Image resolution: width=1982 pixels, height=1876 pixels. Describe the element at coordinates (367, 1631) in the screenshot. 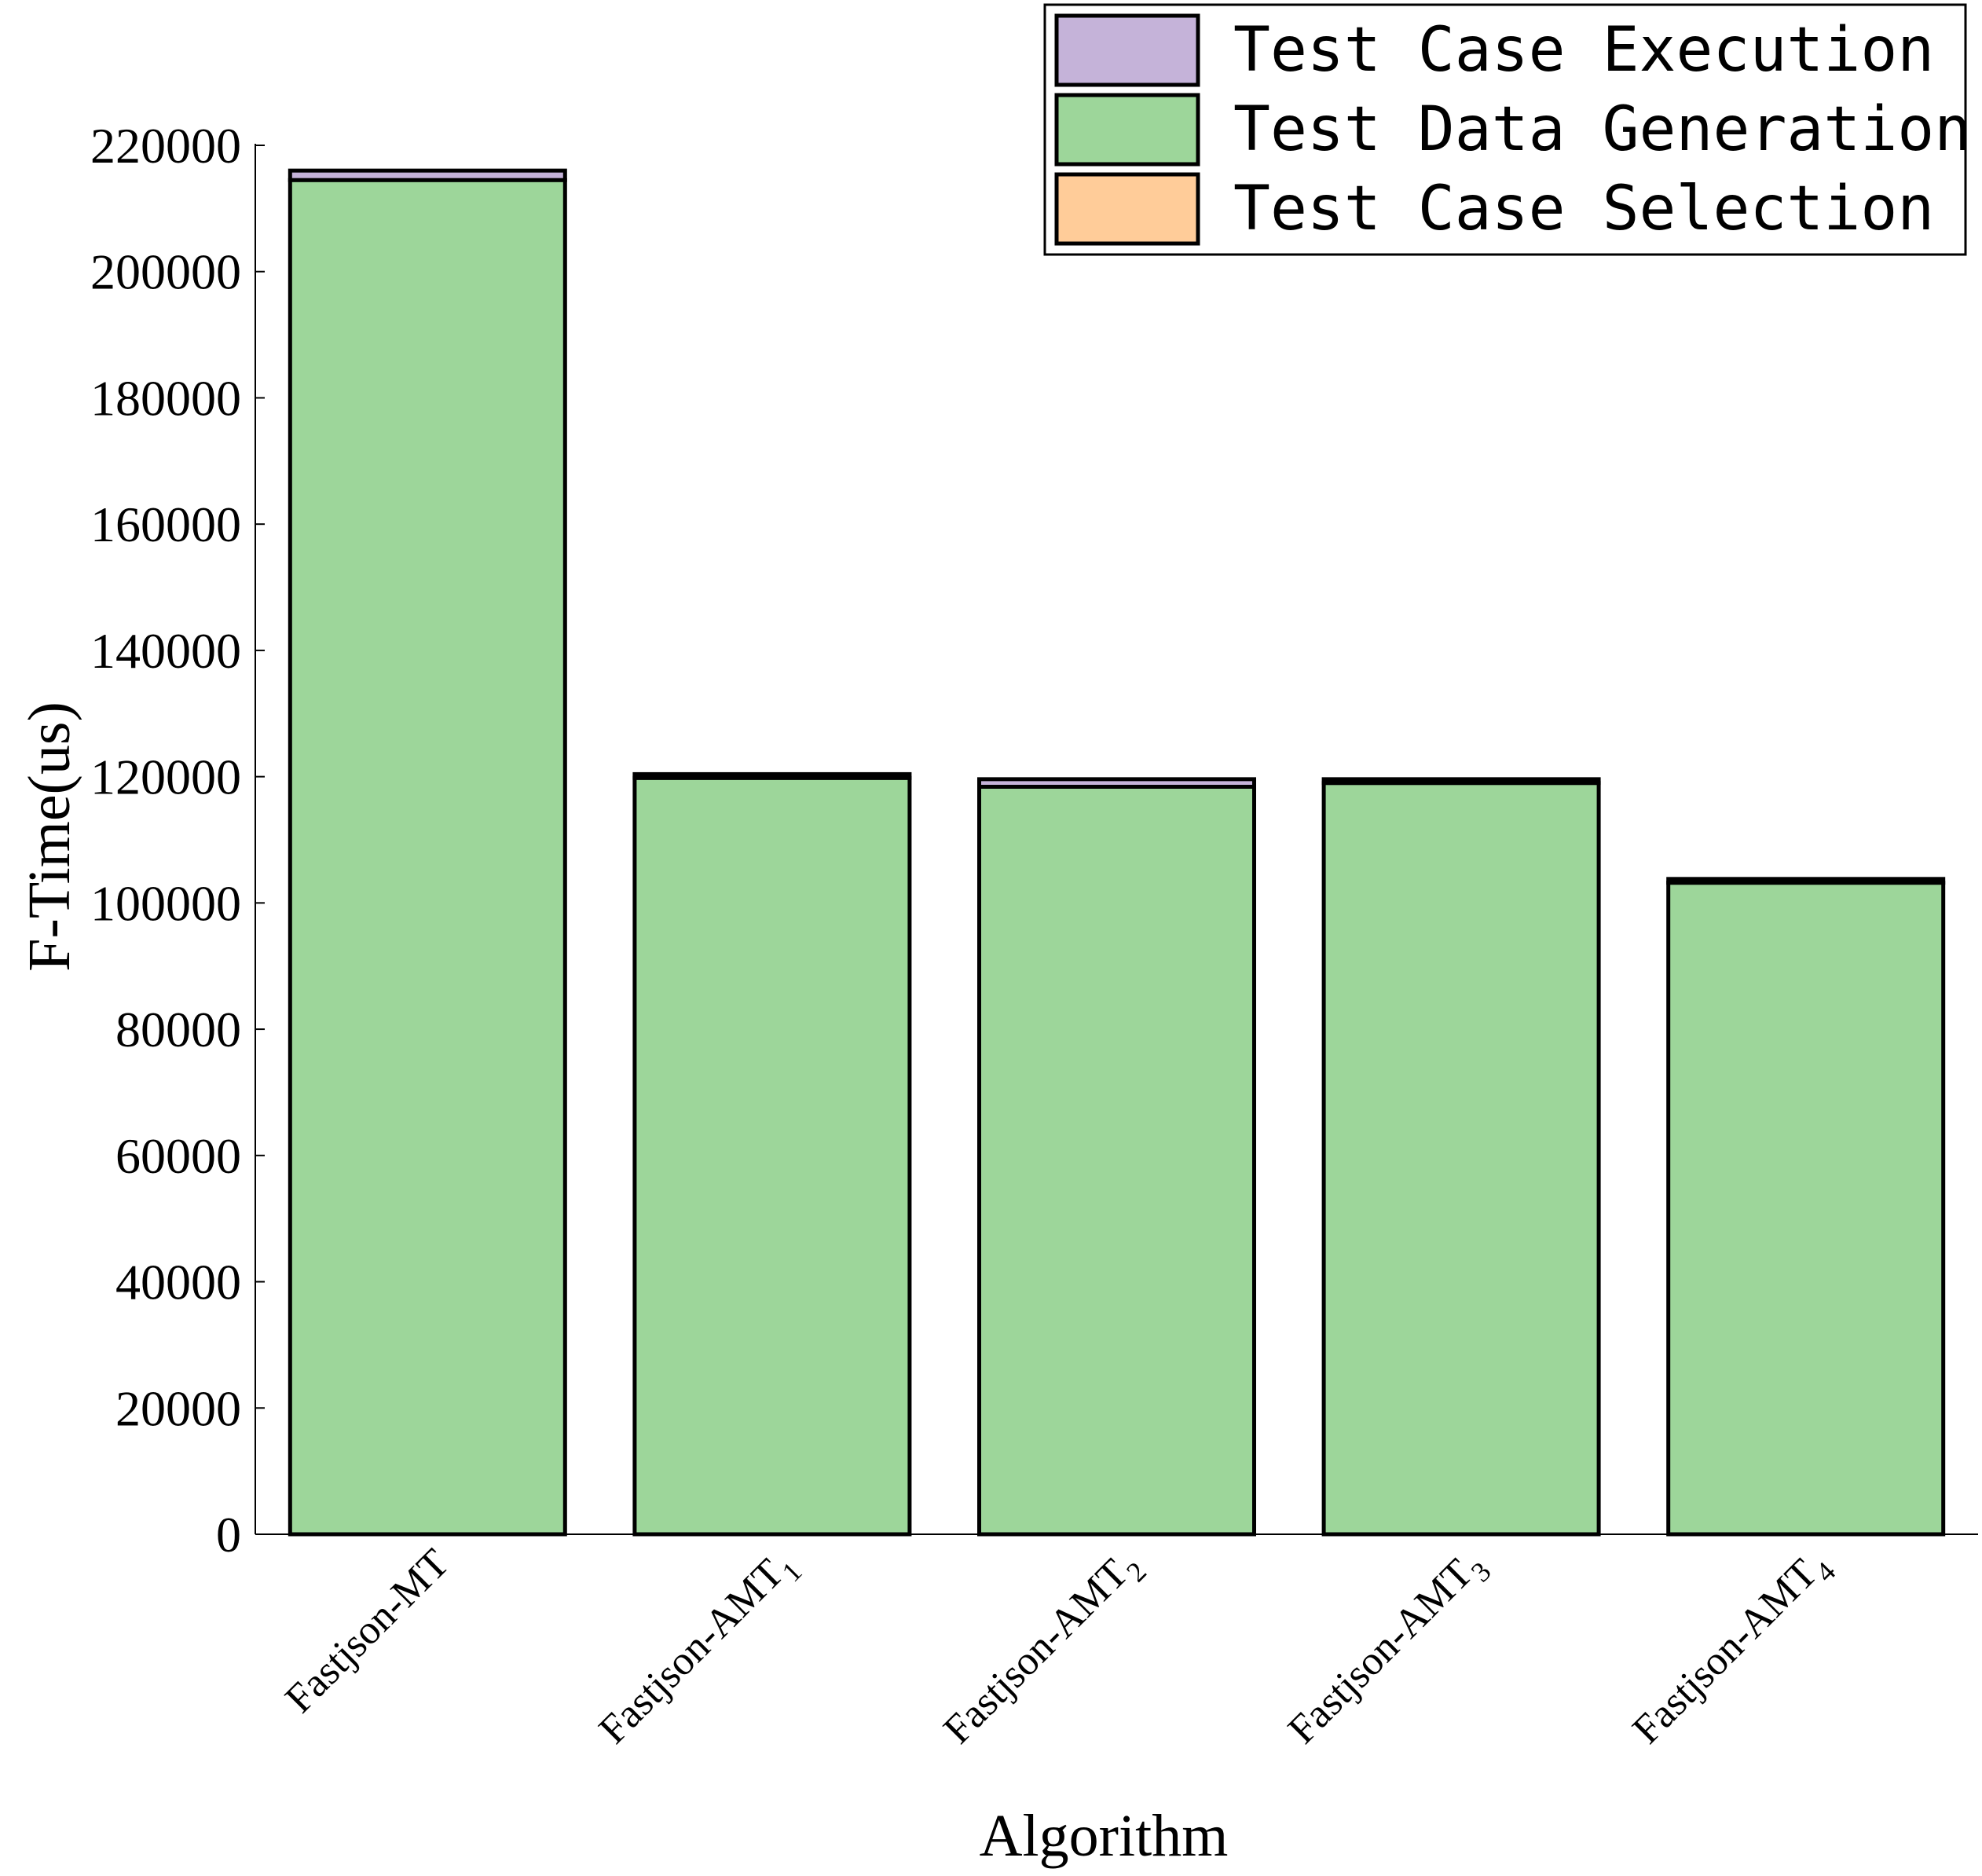

I see `x-tick-label: Fastjson-MT` at that location.